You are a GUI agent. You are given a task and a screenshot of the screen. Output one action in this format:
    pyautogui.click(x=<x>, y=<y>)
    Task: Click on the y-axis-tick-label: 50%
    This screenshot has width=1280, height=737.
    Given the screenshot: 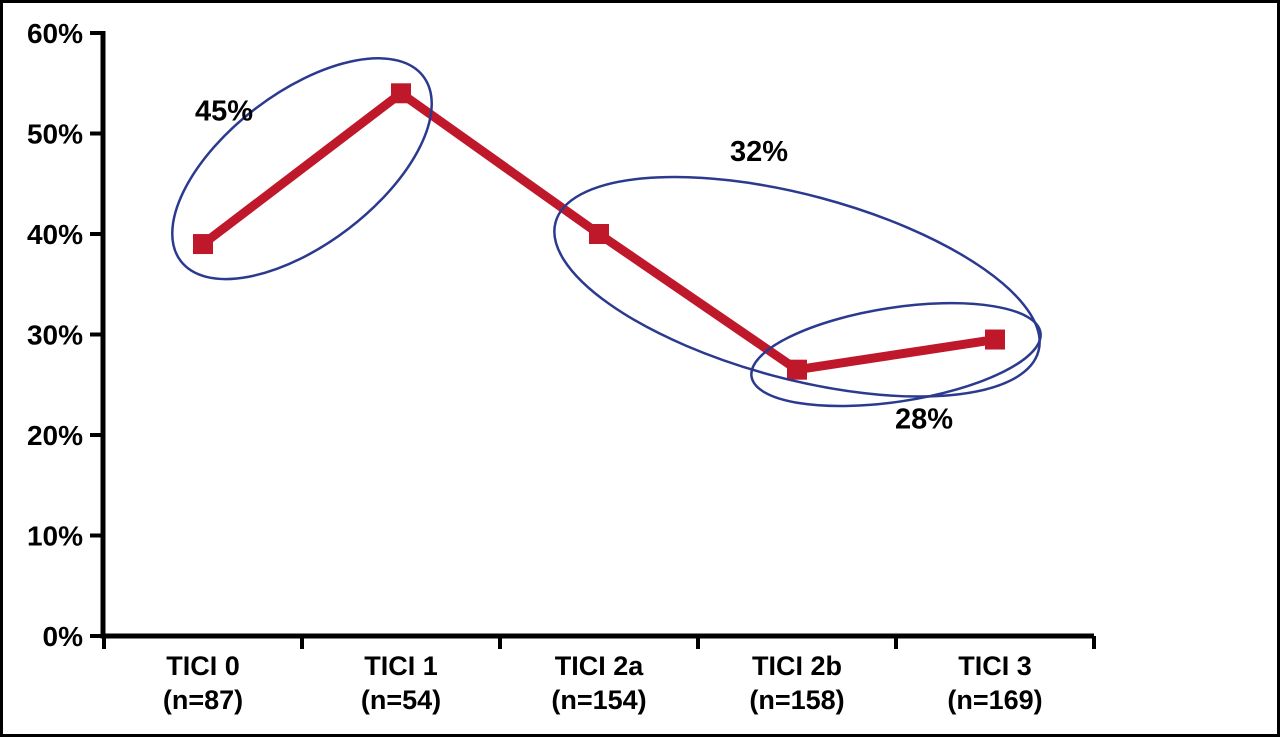 What is the action you would take?
    pyautogui.click(x=55, y=134)
    